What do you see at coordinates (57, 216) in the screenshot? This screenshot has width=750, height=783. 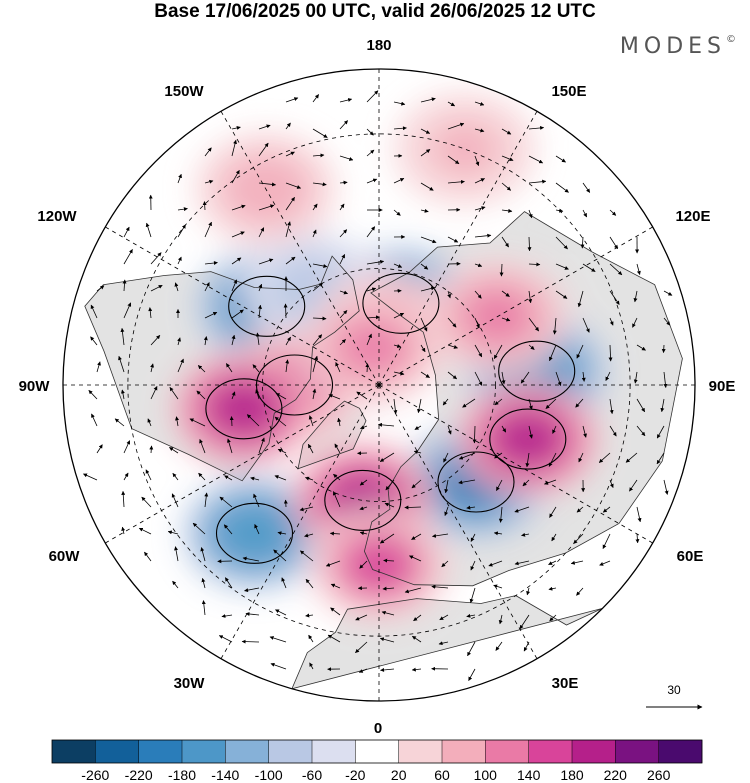 I see `lon-label-120w: 120W` at bounding box center [57, 216].